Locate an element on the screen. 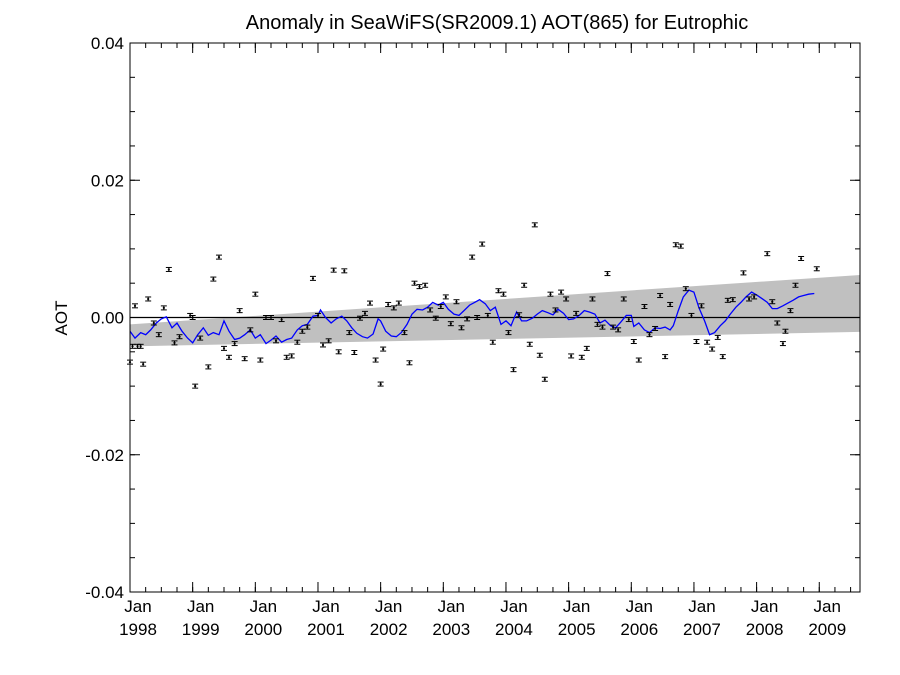 Image resolution: width=900 pixels, height=675 pixels. x-tick-label-year: 1998 is located at coordinates (138, 629).